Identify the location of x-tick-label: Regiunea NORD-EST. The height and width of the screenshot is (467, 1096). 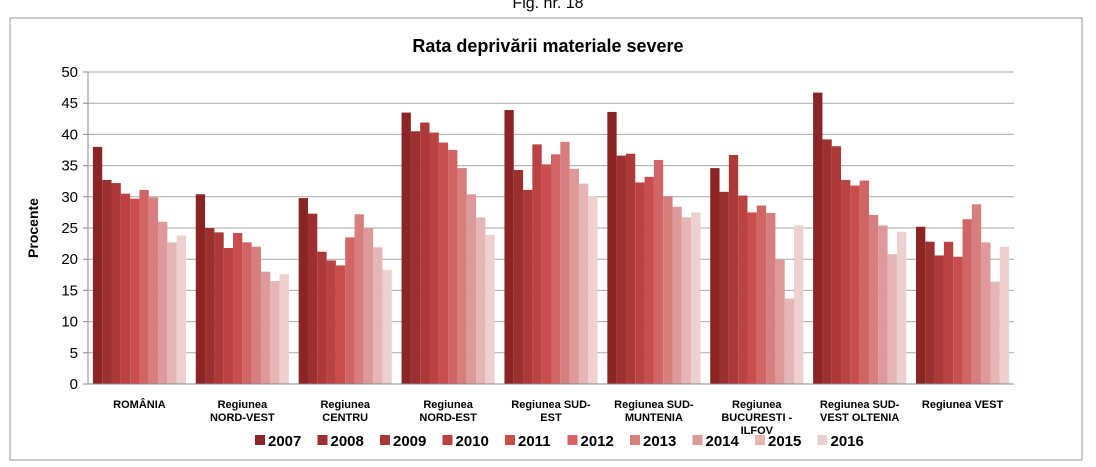
(448, 411).